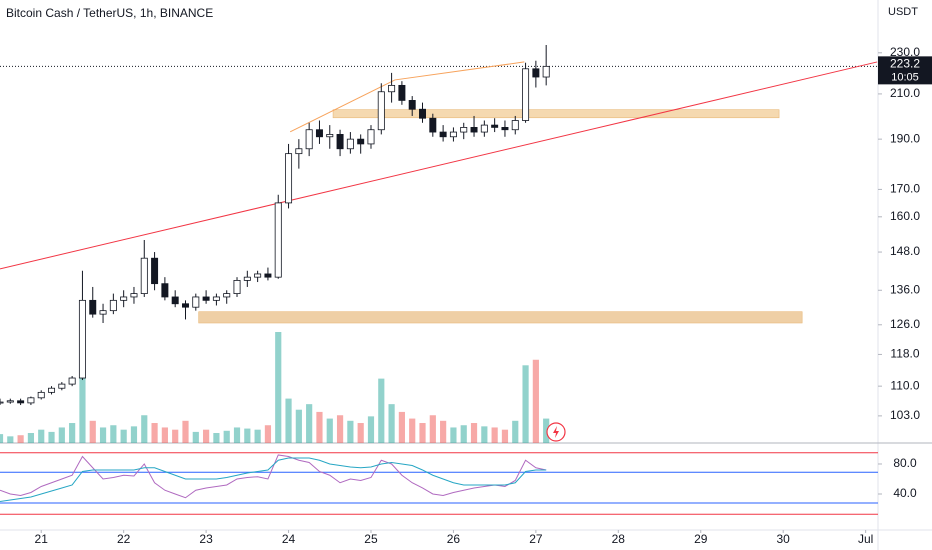  I want to click on x-tick-label: Jul, so click(865, 539).